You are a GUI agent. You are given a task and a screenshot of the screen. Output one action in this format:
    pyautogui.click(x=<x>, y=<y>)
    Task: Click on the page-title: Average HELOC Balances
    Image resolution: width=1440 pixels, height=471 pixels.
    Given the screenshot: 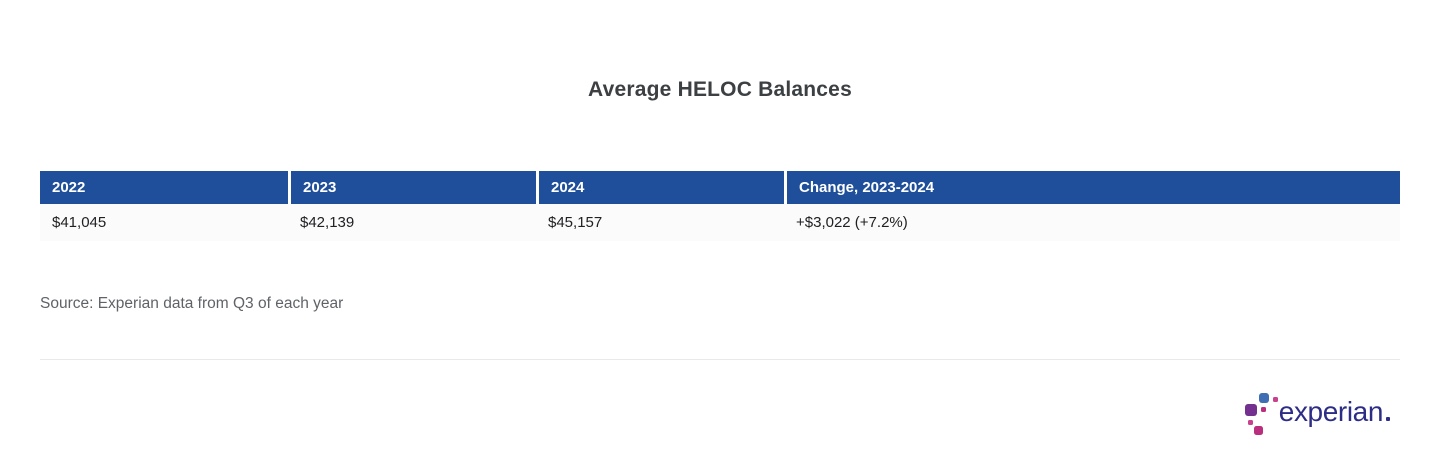 What is the action you would take?
    pyautogui.click(x=720, y=89)
    